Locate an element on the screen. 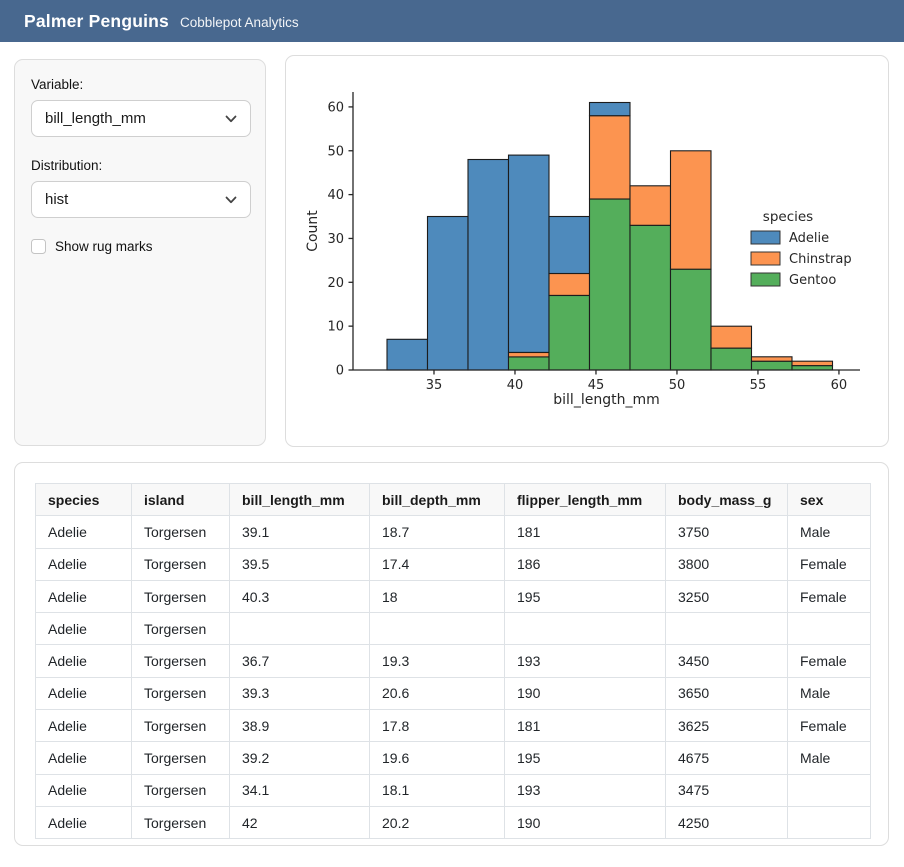 The height and width of the screenshot is (867, 904). table-row: Adelie Torgersen 36.7 19.3 193 3450 Female is located at coordinates (453, 661).